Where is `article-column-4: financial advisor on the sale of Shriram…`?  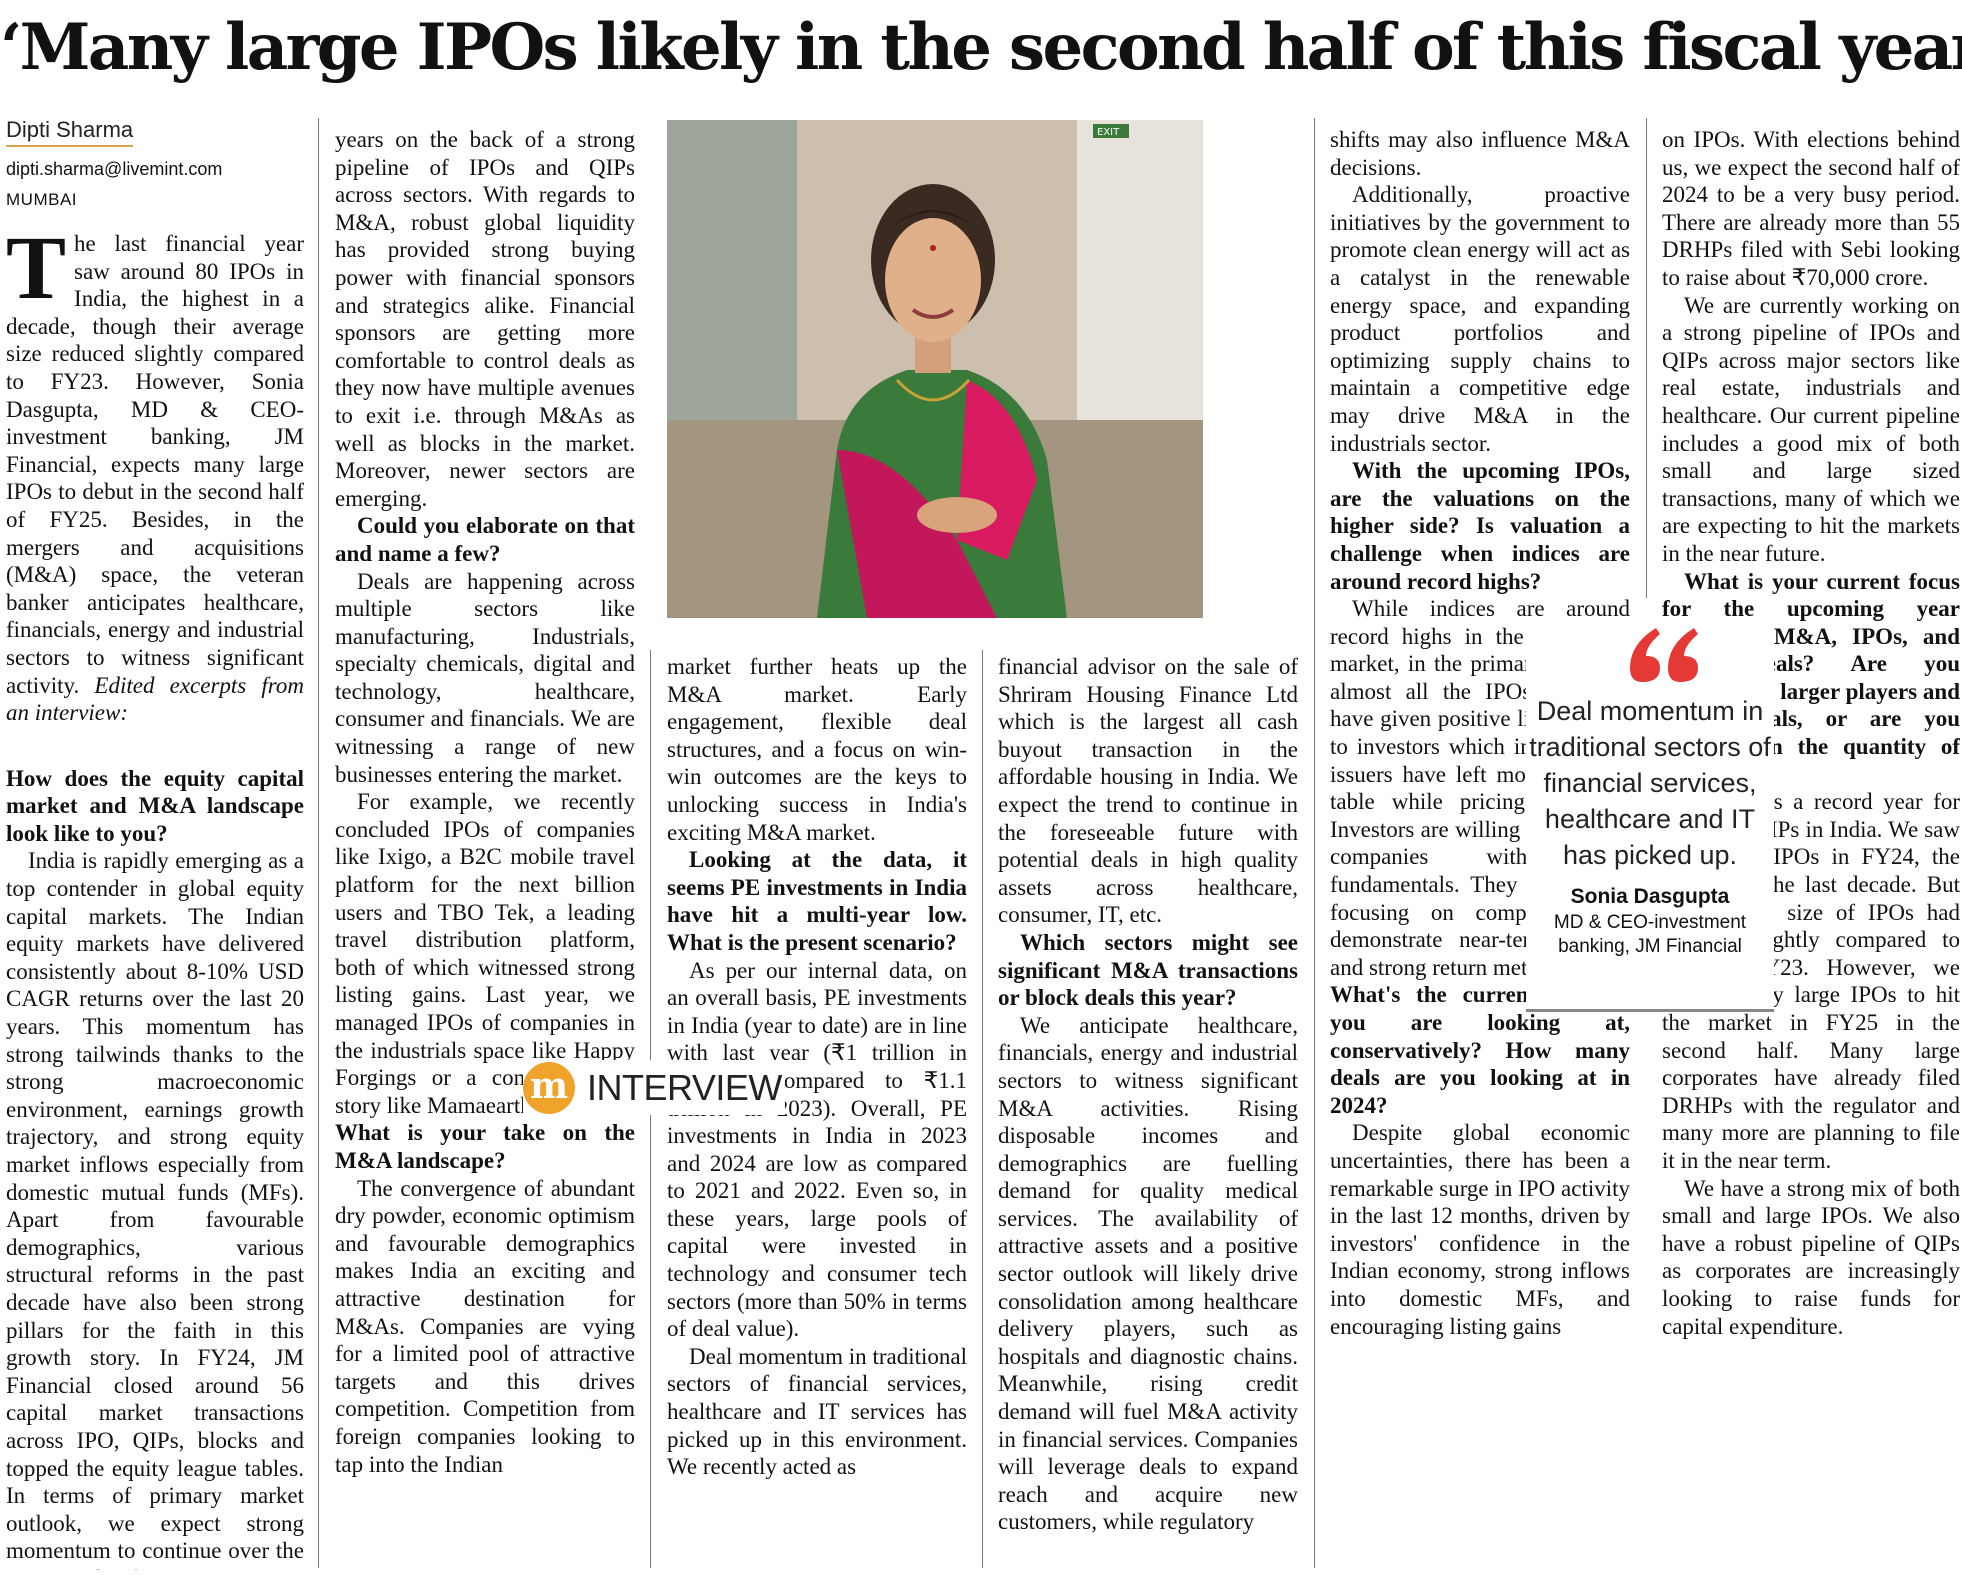
article-column-4: financial advisor on the sale of Shriram… is located at coordinates (1148, 1111).